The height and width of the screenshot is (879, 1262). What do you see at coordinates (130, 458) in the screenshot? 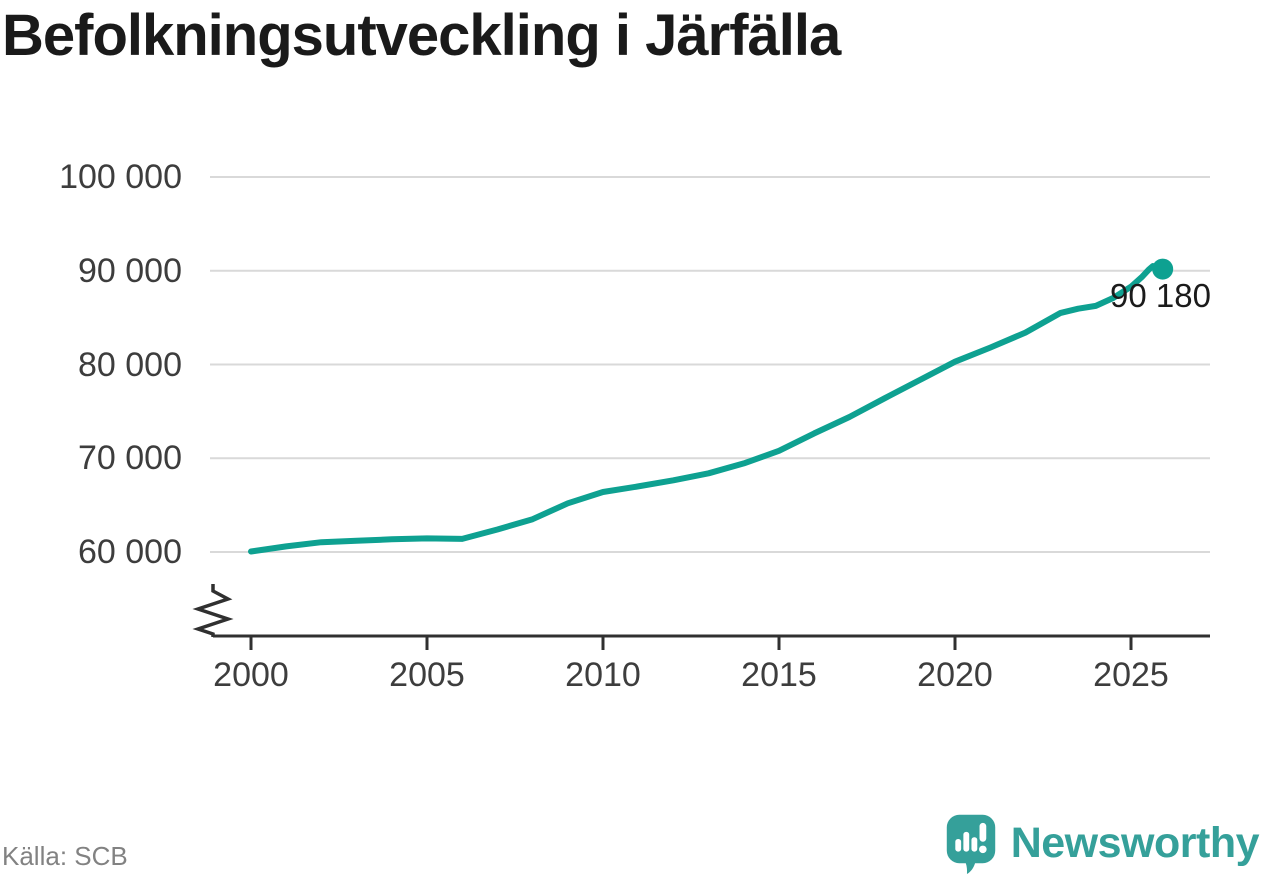
I see `y-tick-label: 70 000` at bounding box center [130, 458].